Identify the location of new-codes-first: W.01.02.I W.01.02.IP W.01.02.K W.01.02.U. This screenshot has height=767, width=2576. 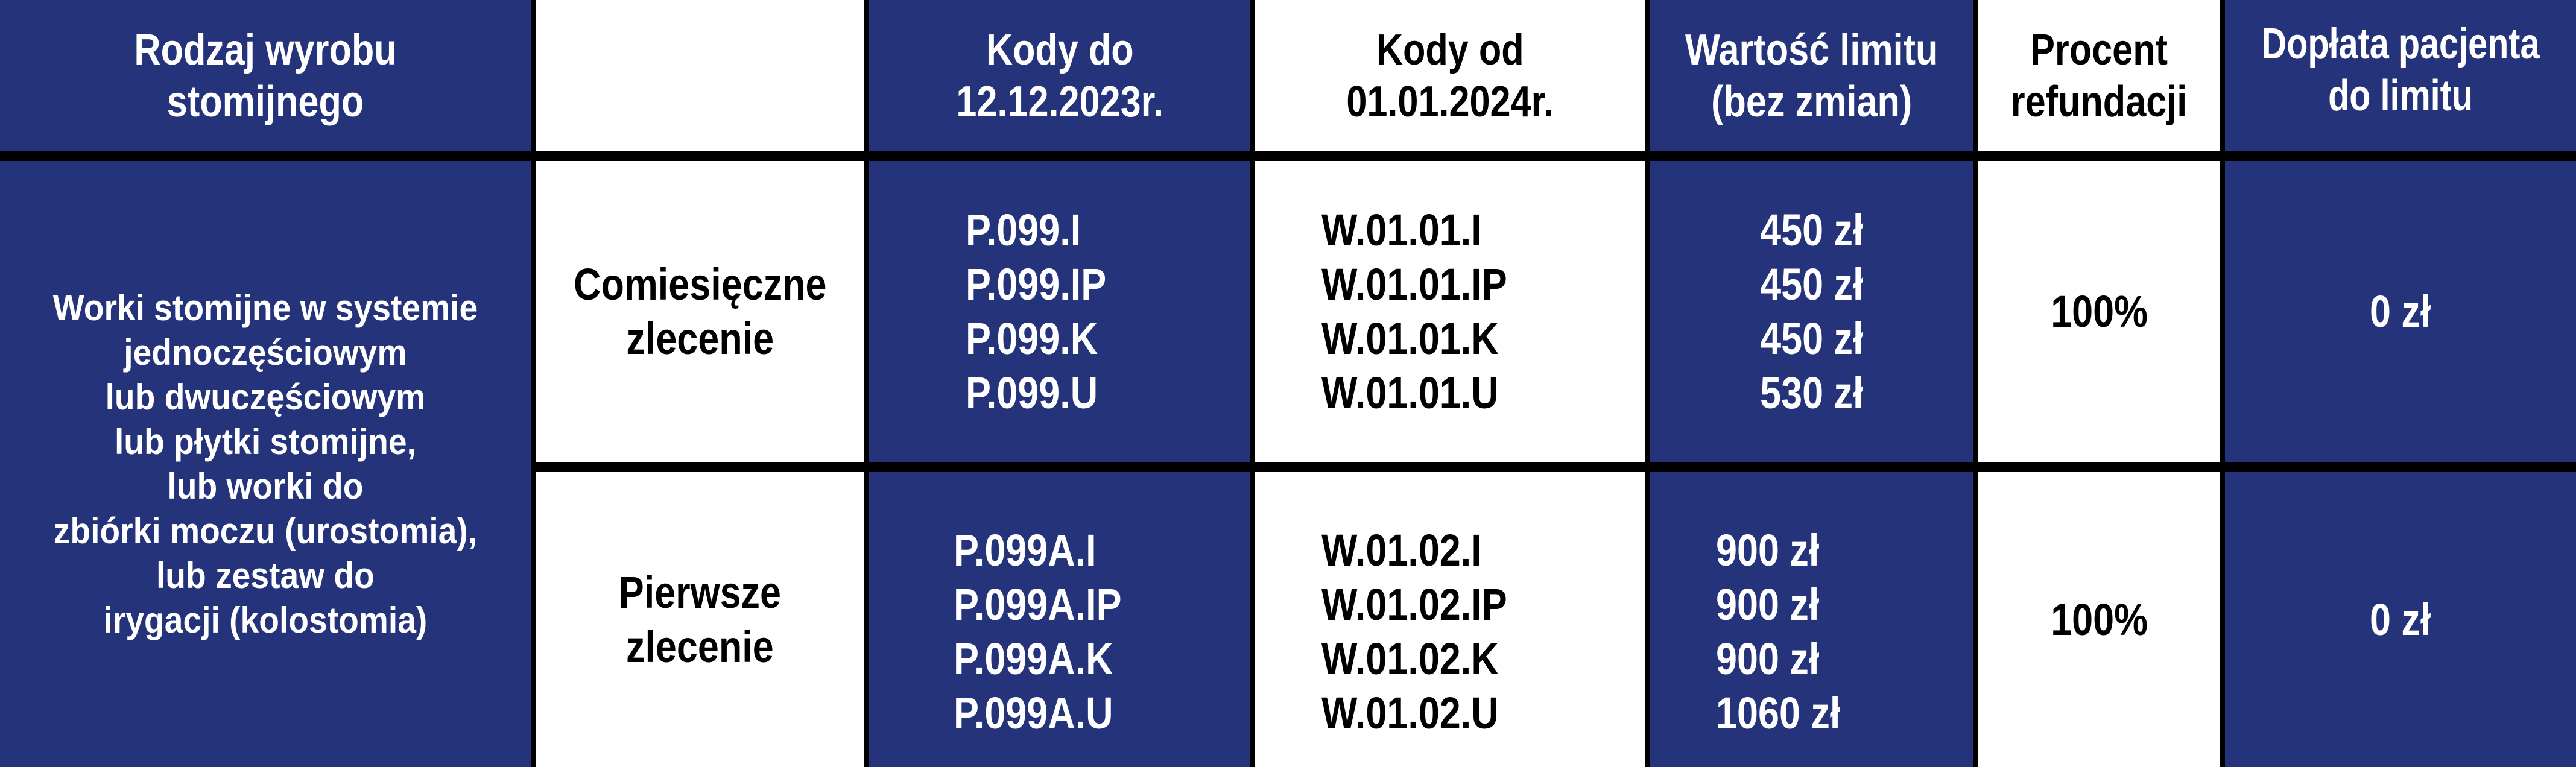
(1450, 620).